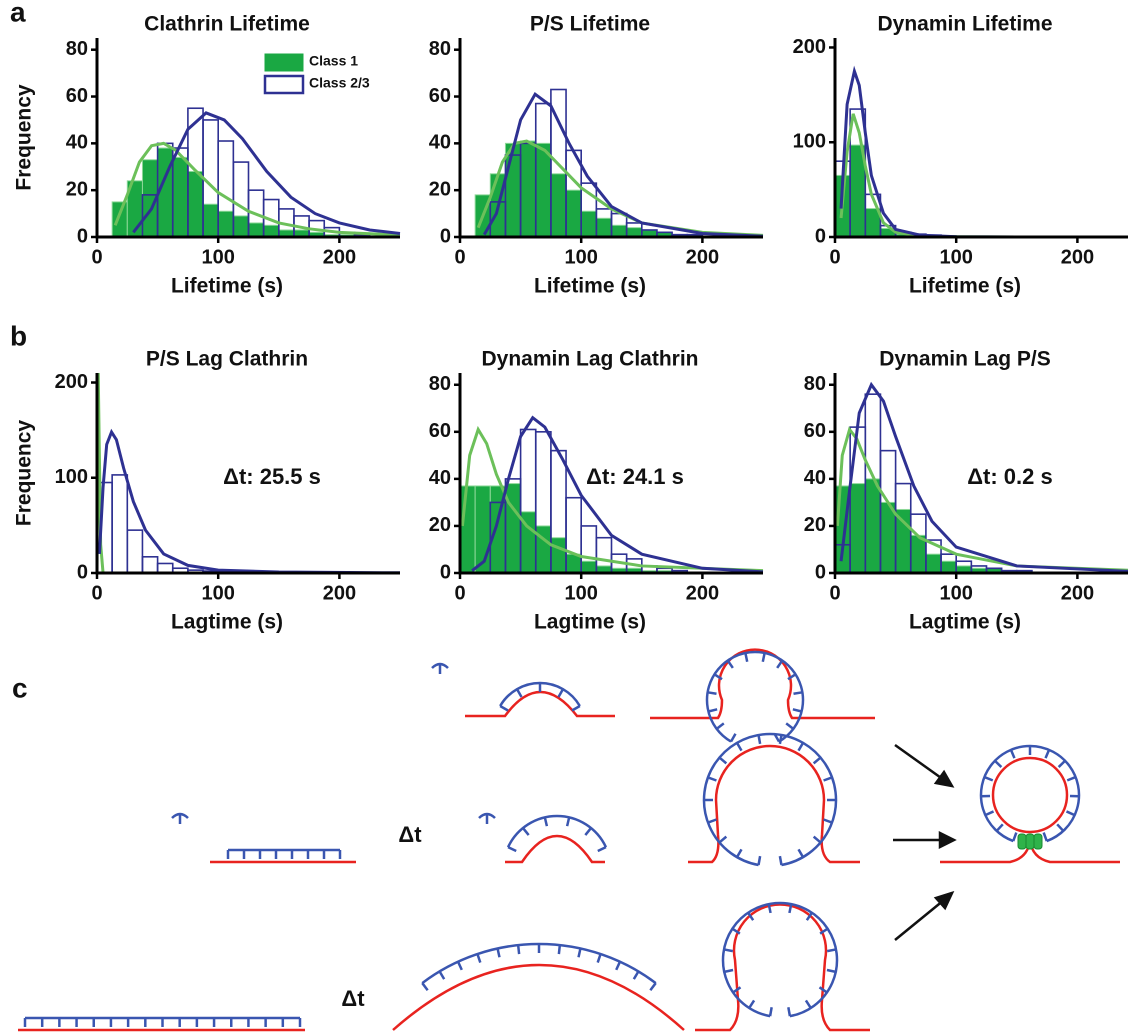 The width and height of the screenshot is (1128, 1034). Describe the element at coordinates (919, 920) in the screenshot. I see `arrow` at that location.